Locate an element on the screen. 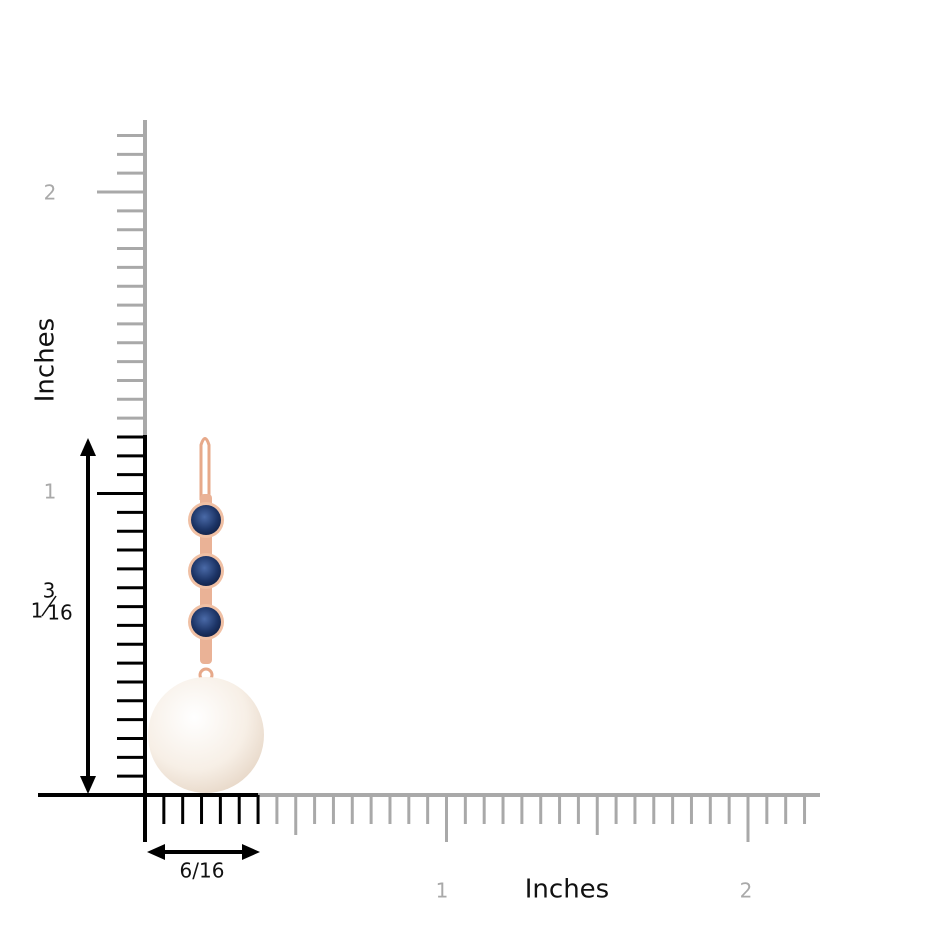  v-tick-label: 2 is located at coordinates (50, 193).